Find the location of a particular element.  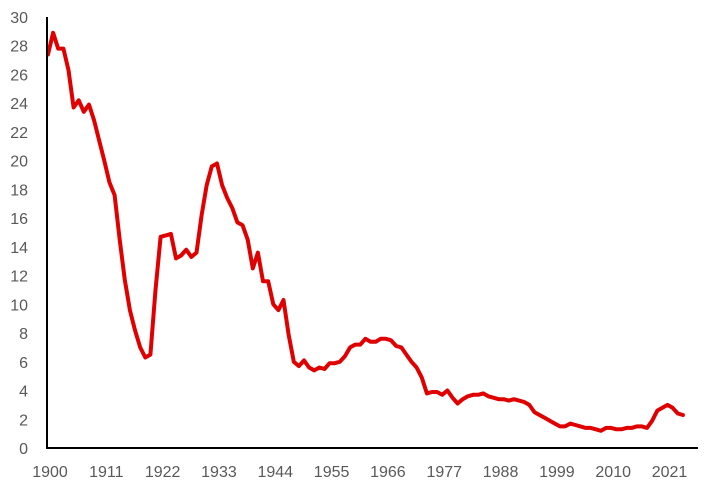

x-tick-label: 1911 is located at coordinates (106, 472).